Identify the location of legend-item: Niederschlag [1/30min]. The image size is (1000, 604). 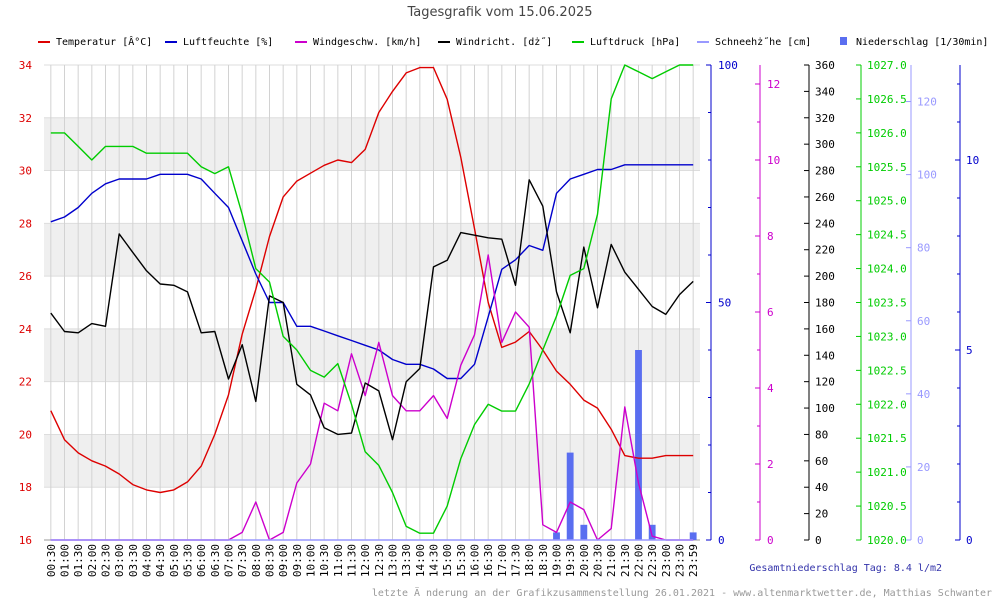
(914, 42).